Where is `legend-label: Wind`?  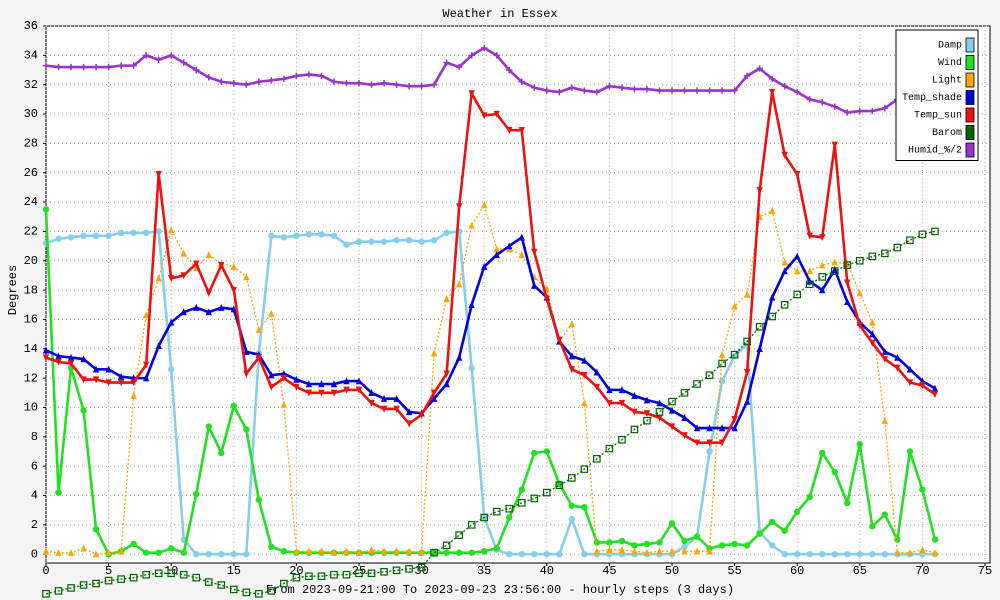
legend-label: Wind is located at coordinates (950, 63).